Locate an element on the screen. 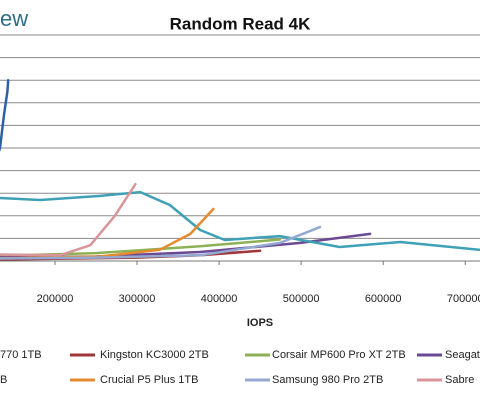  legend-label: Seagat is located at coordinates (462, 355).